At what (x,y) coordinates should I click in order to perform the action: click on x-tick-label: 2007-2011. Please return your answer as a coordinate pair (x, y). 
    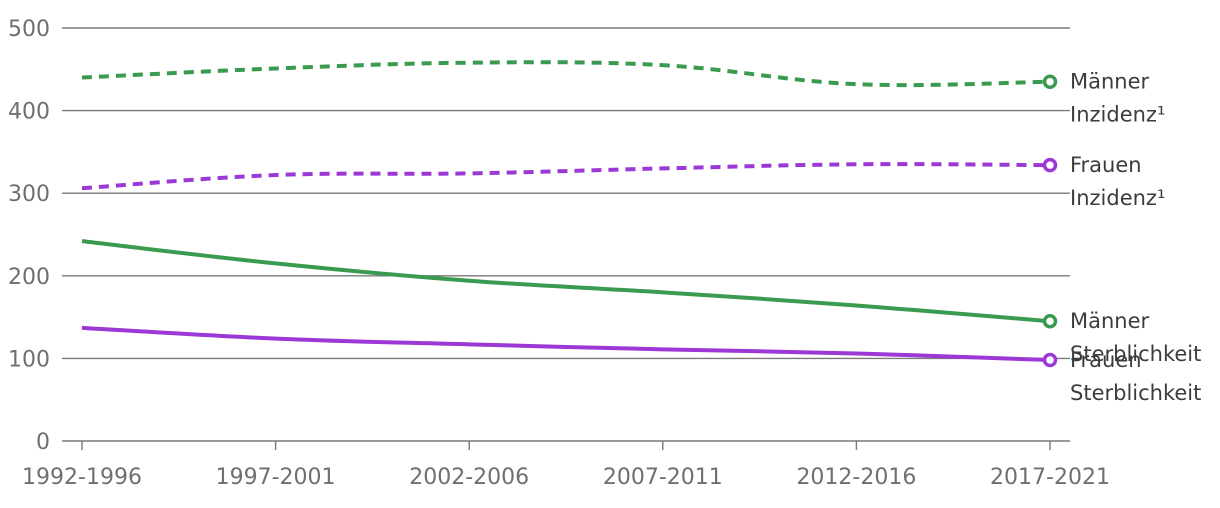
    Looking at the image, I should click on (663, 477).